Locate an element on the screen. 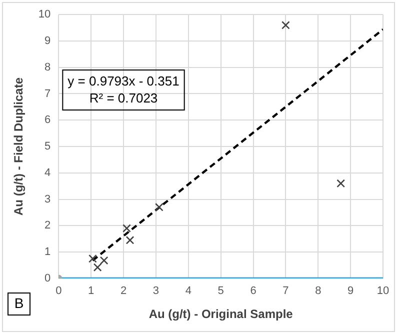  y-tick-label: 10 is located at coordinates (44, 14).